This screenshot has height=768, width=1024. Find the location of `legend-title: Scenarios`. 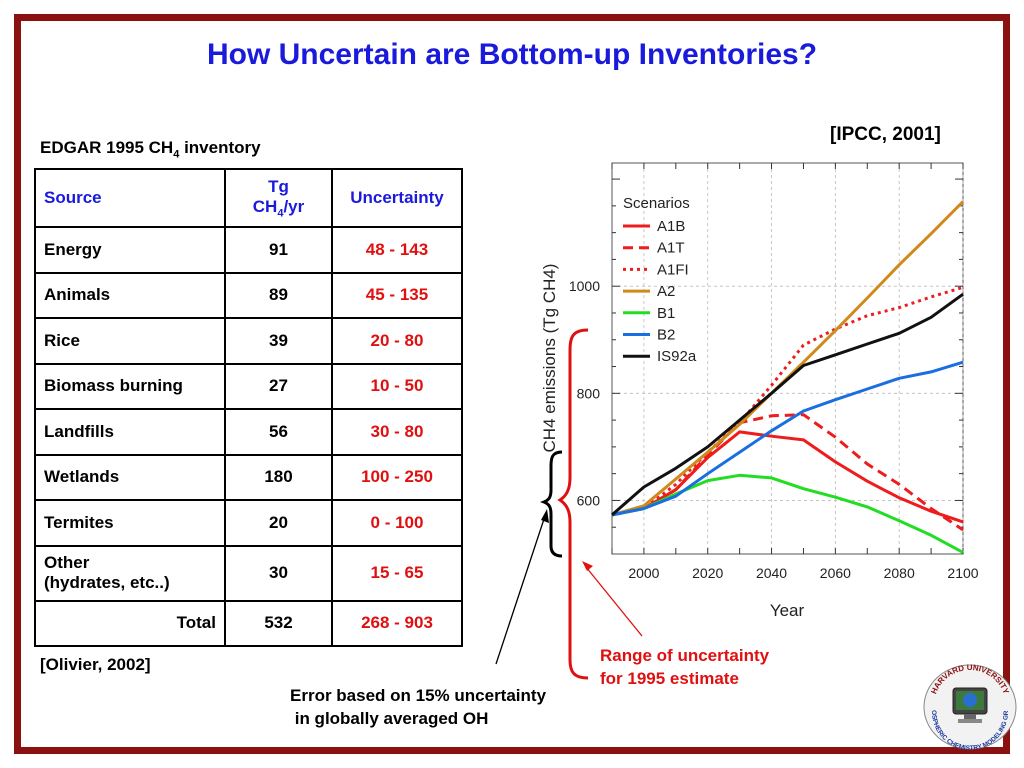

legend-title: Scenarios is located at coordinates (656, 203).